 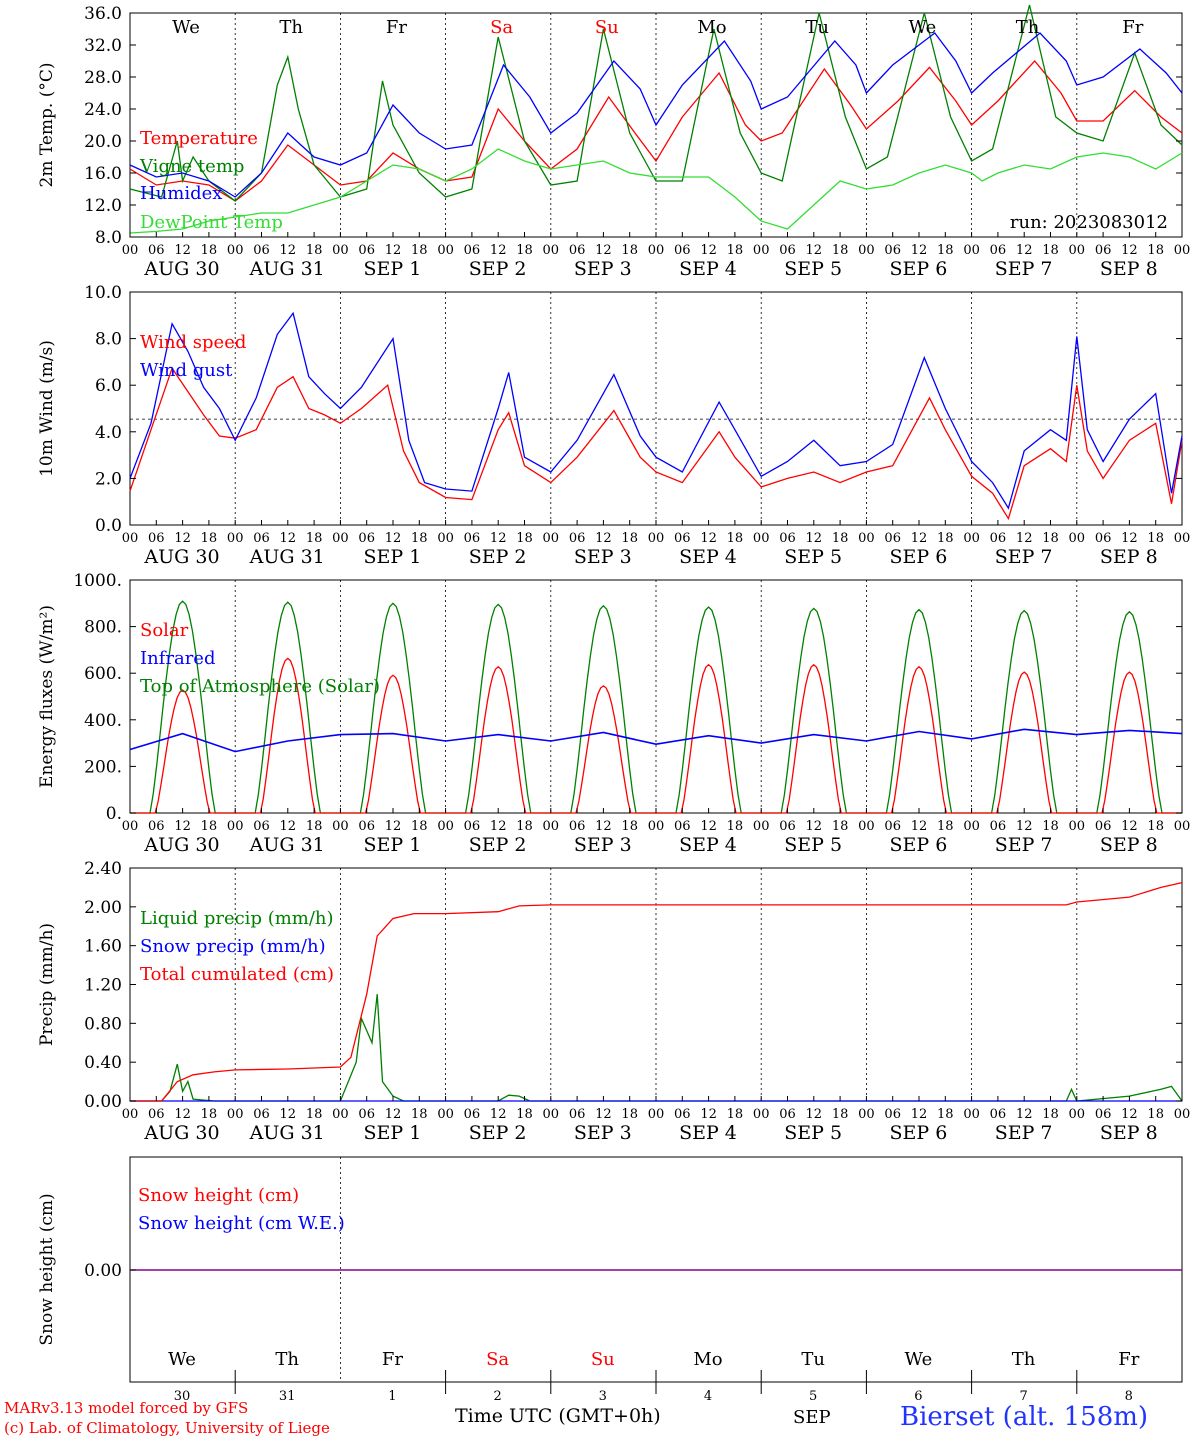 I want to click on series-vigne-temp, so click(x=656, y=103).